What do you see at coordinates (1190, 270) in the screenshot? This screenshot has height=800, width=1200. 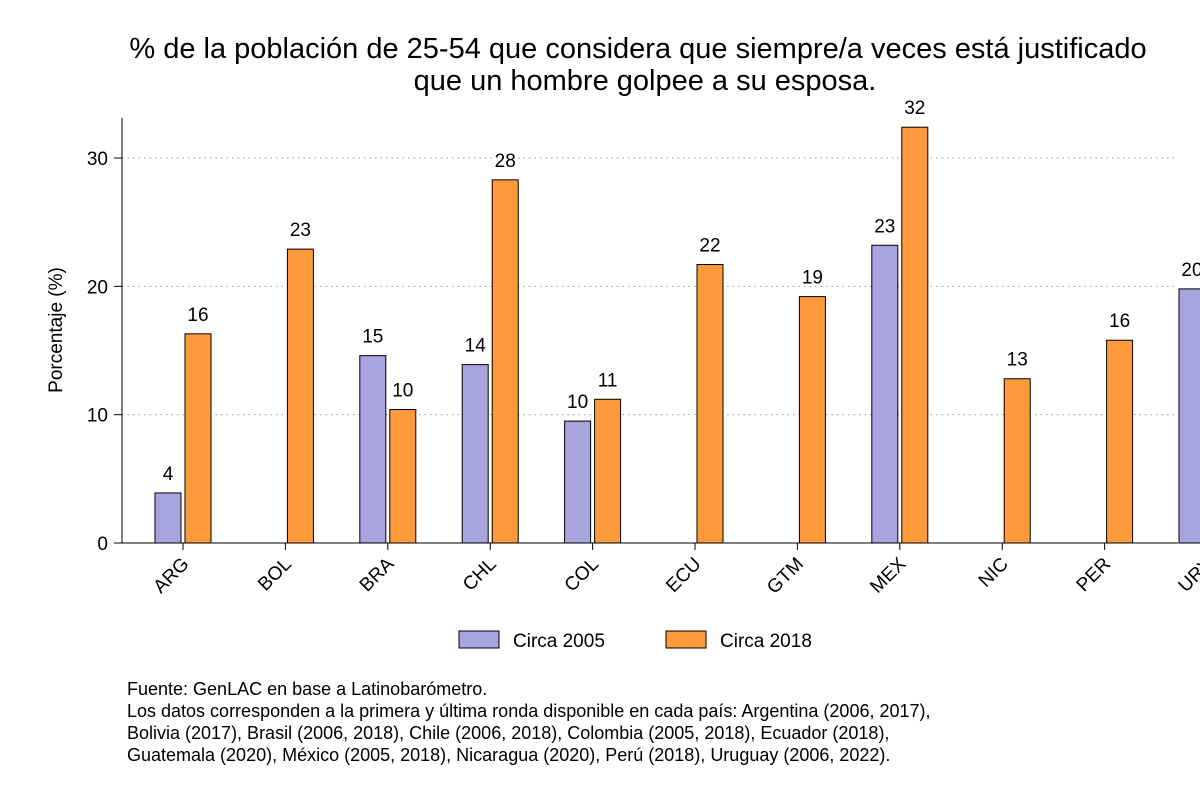 I see `data-label-ury-circa-2005: 20` at bounding box center [1190, 270].